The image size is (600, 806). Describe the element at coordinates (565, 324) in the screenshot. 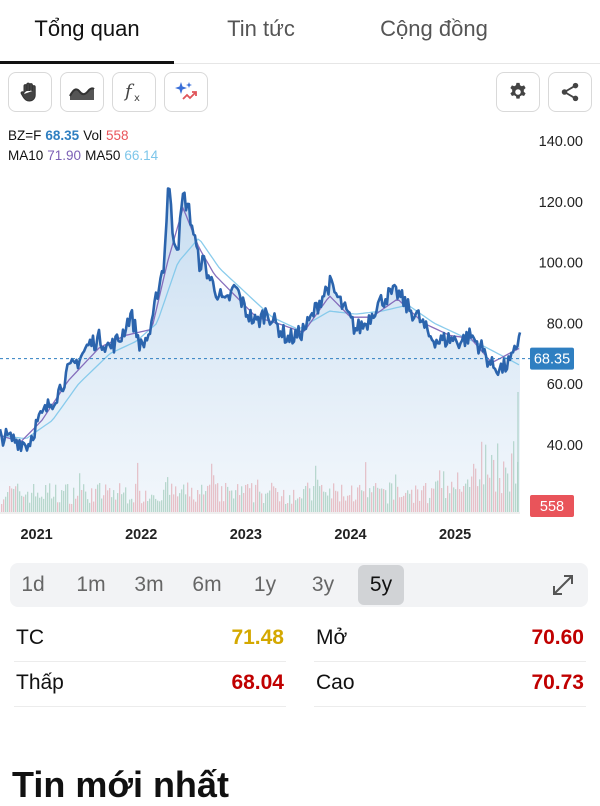

I see `y-tick-label: 80.00` at that location.